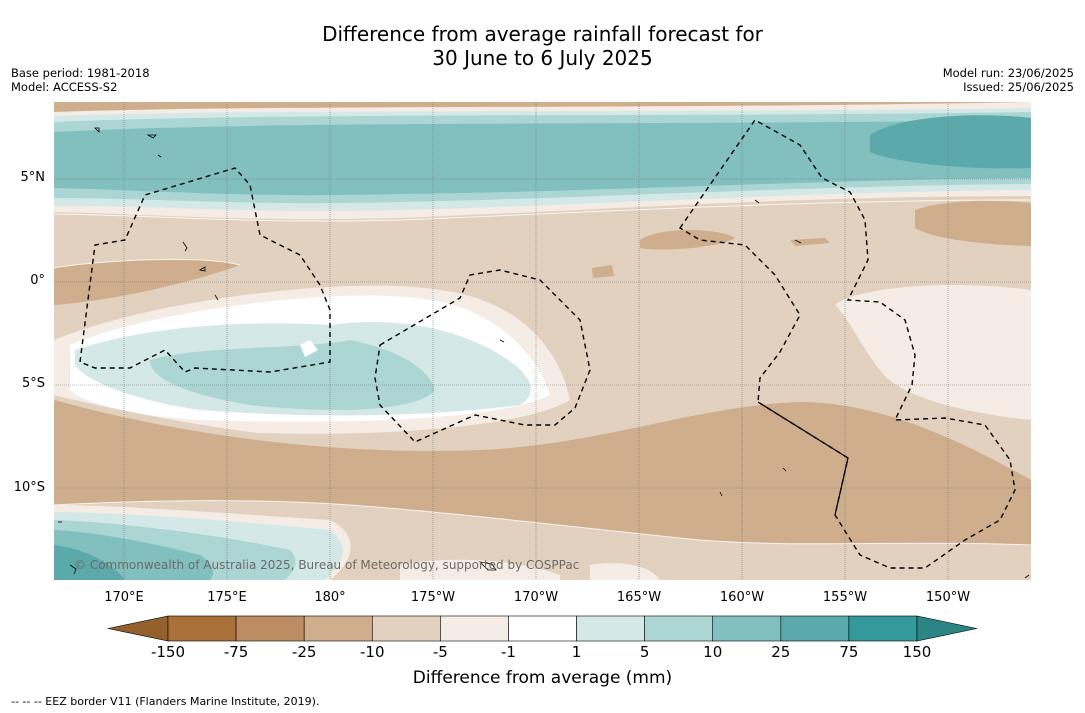 The height and width of the screenshot is (713, 1085). Describe the element at coordinates (576, 652) in the screenshot. I see `colorbar-tick-label: 1` at that location.